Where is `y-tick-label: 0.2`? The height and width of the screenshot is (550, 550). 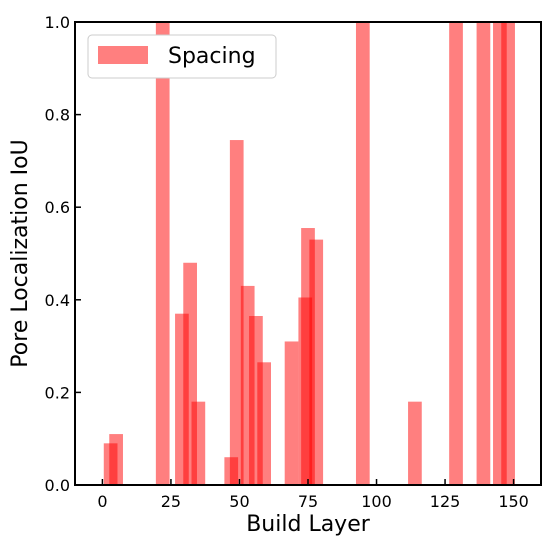
y-tick-label: 0.2 is located at coordinates (57, 392).